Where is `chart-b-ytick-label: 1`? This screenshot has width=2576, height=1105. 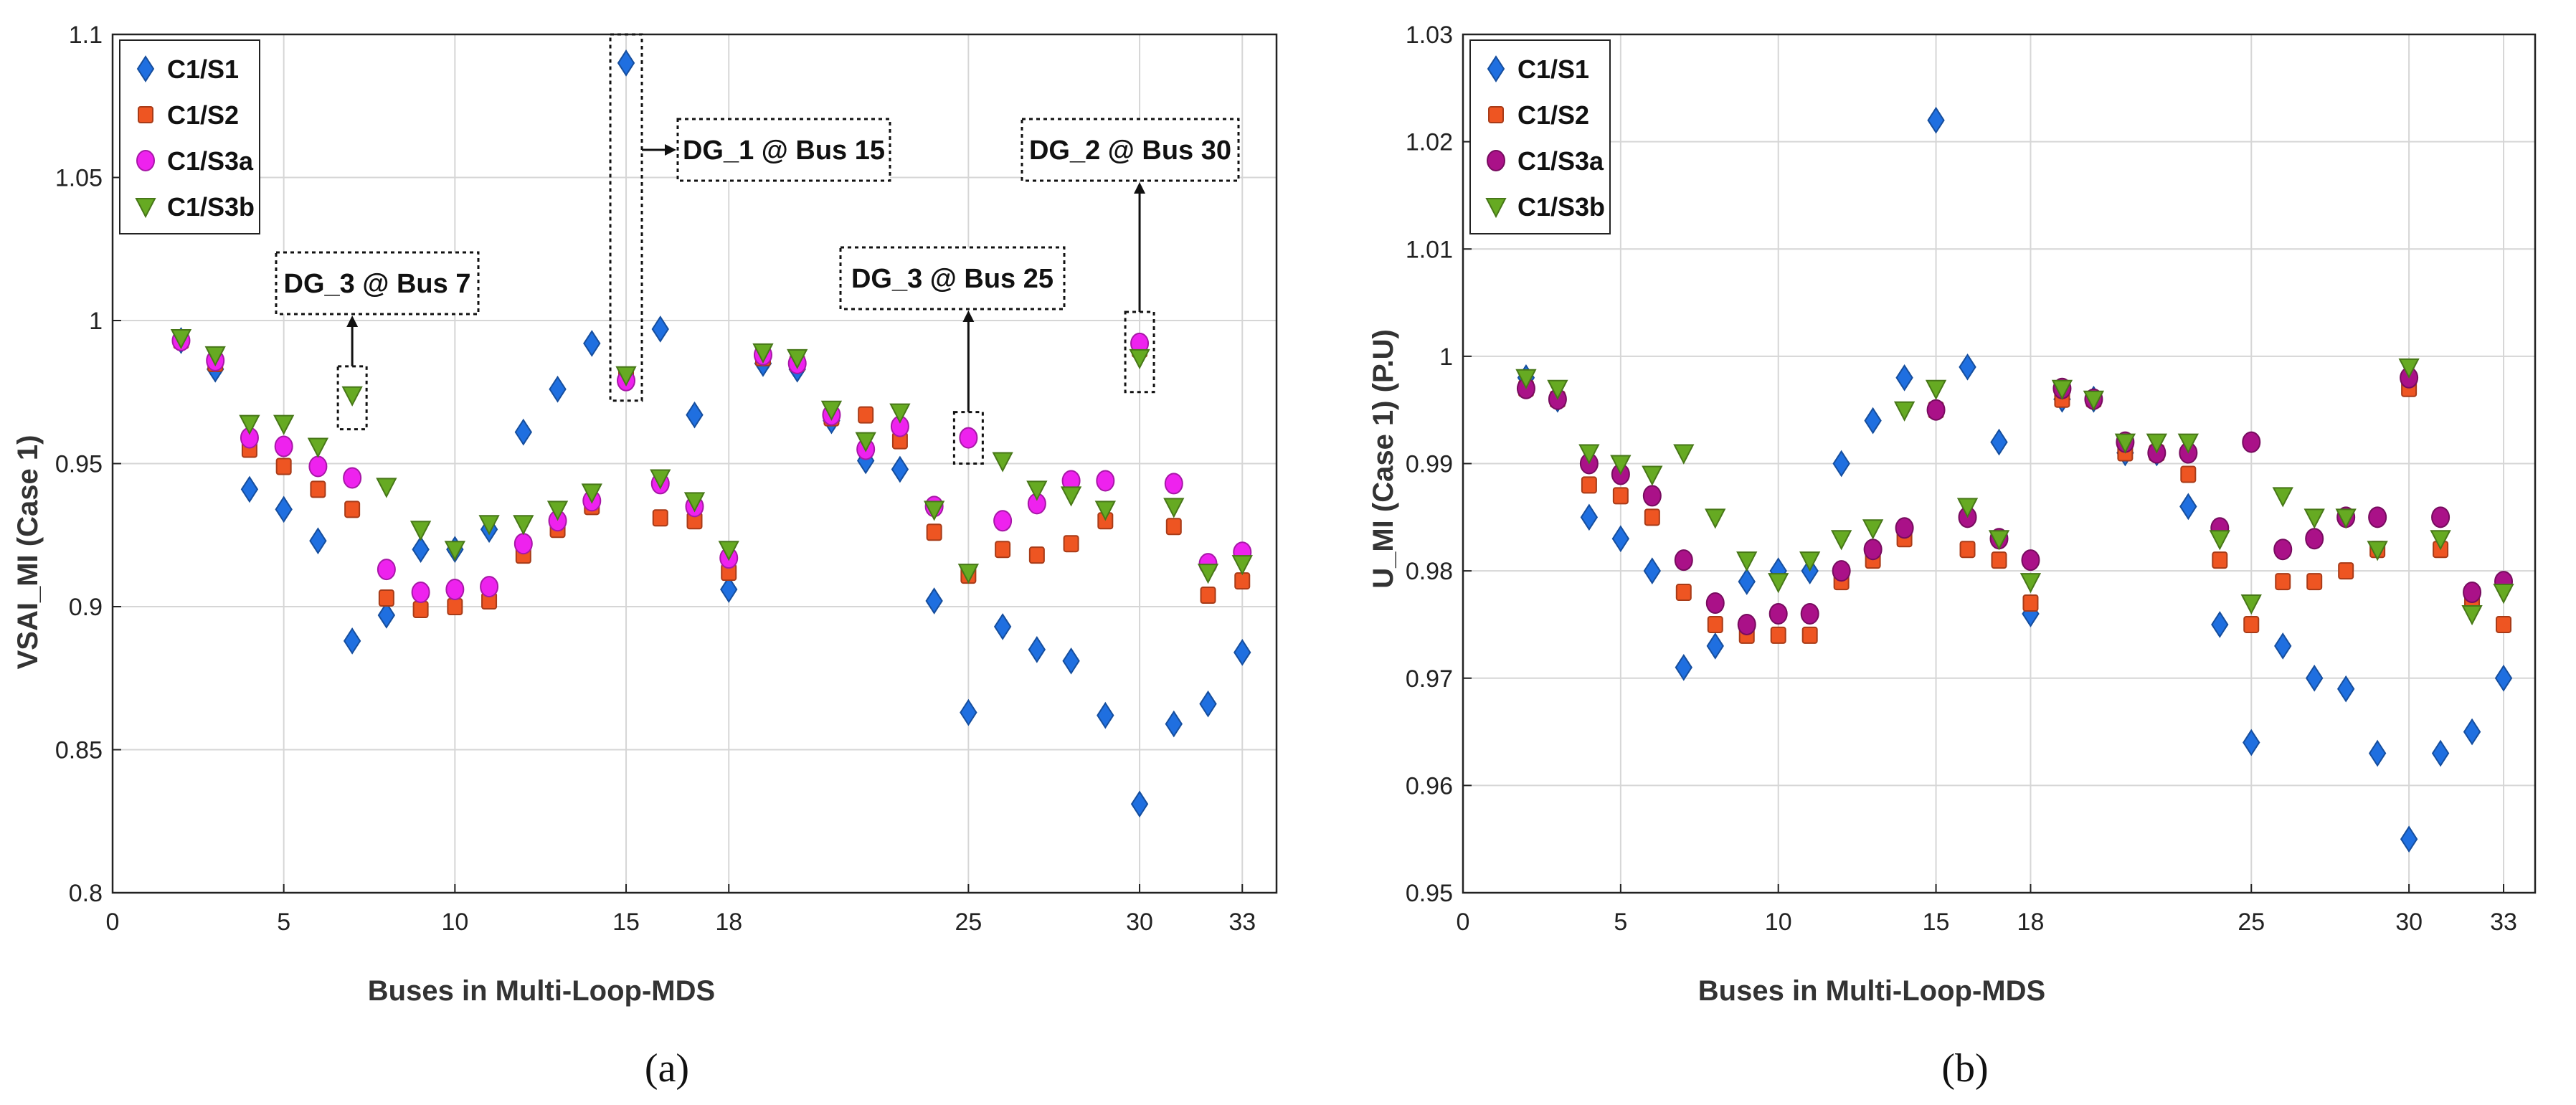 chart-b-ytick-label: 1 is located at coordinates (1446, 357).